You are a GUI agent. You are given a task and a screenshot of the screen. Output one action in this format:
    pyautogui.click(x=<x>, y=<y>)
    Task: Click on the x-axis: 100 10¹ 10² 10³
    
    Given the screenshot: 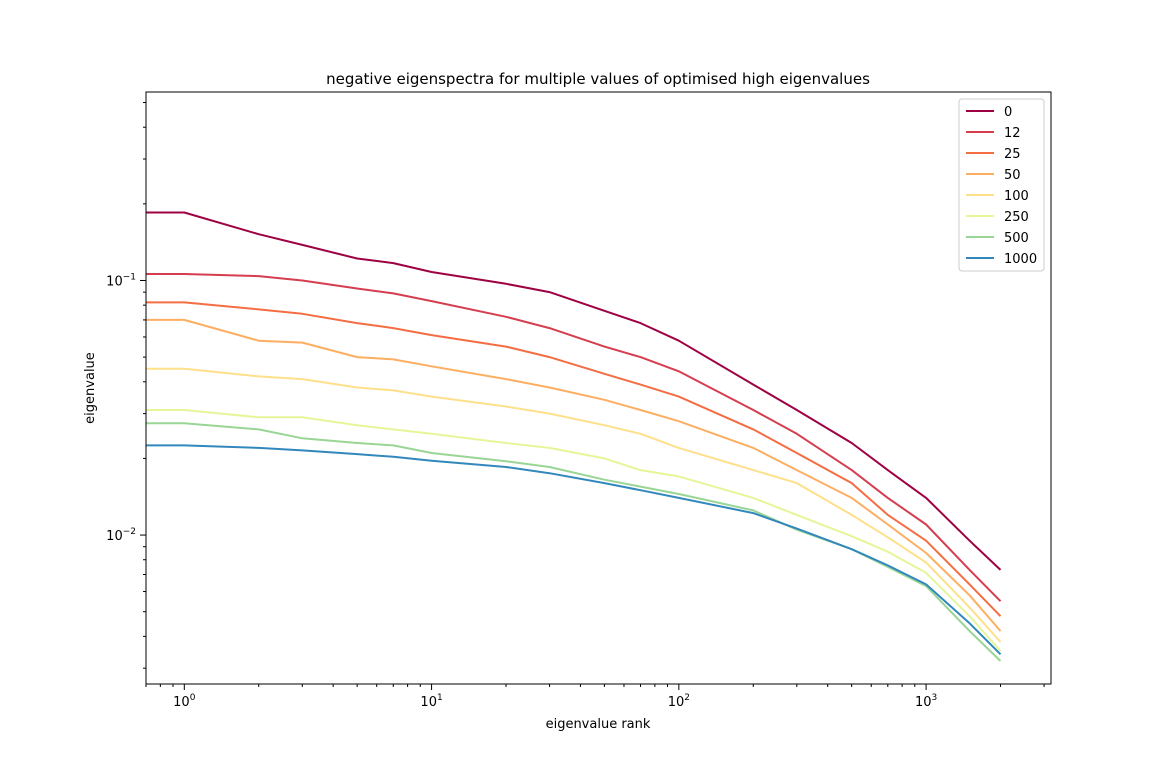 What is the action you would take?
    pyautogui.click(x=595, y=697)
    